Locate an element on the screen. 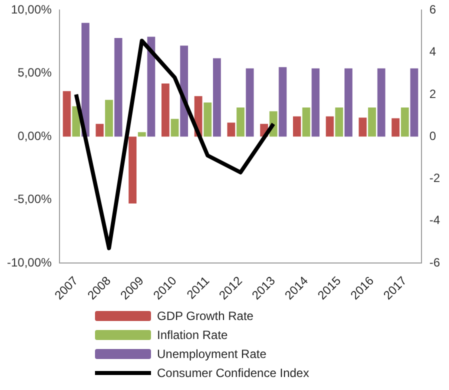 The image size is (449, 390). y-tick-label: -10,00% is located at coordinates (29, 262).